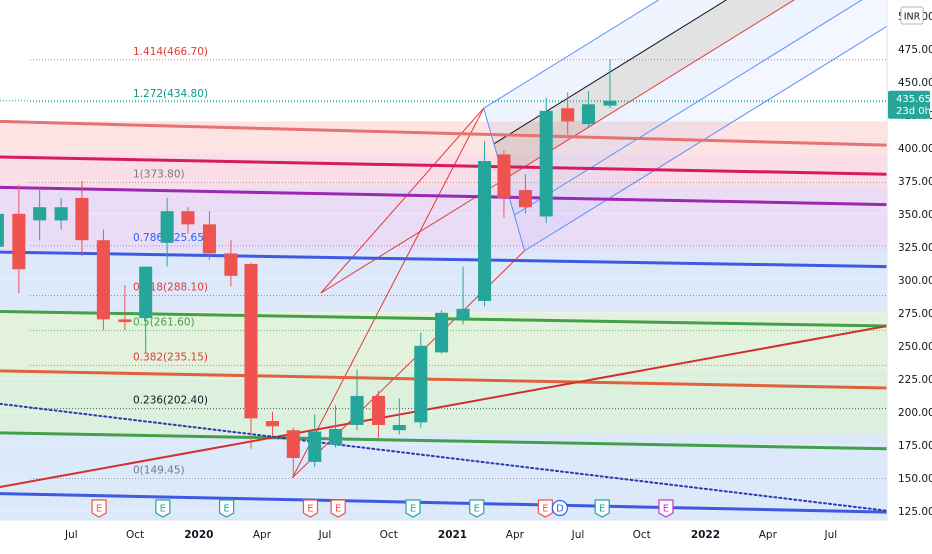 This screenshot has height=554, width=932. I want to click on event-label-7: E, so click(545, 509).